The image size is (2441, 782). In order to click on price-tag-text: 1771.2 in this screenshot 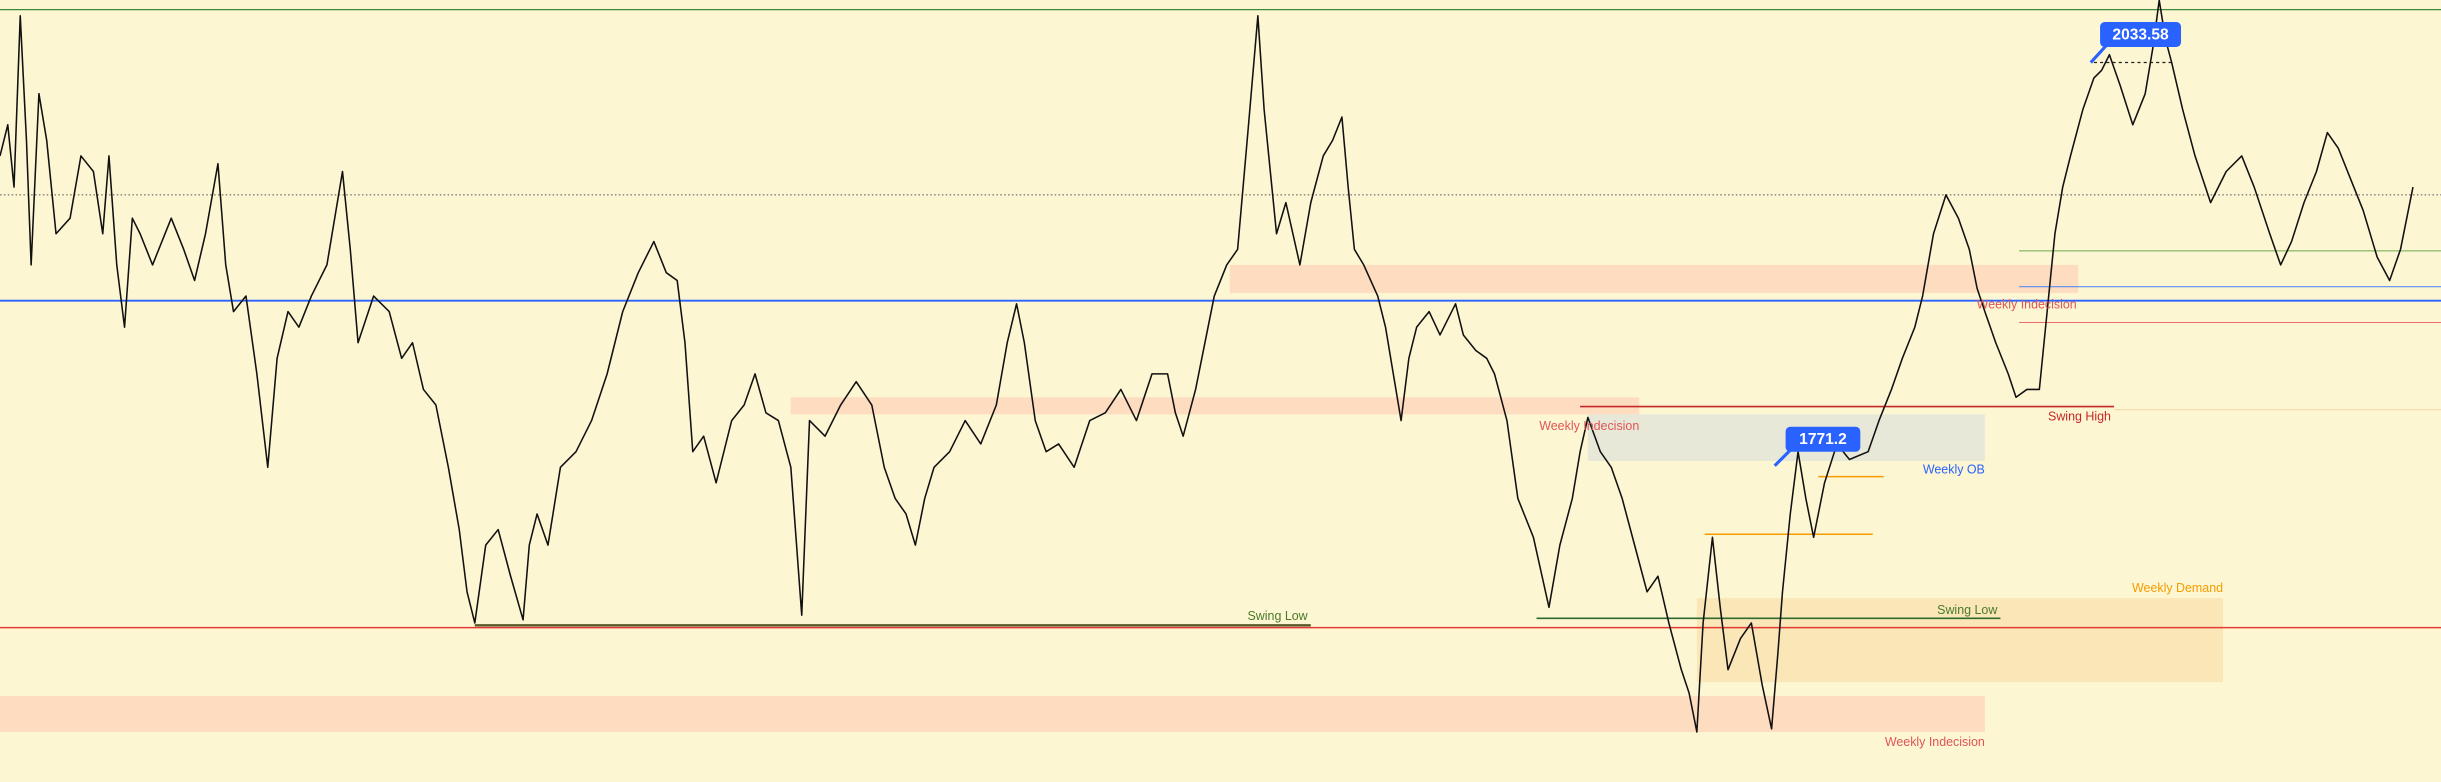, I will do `click(1823, 439)`.